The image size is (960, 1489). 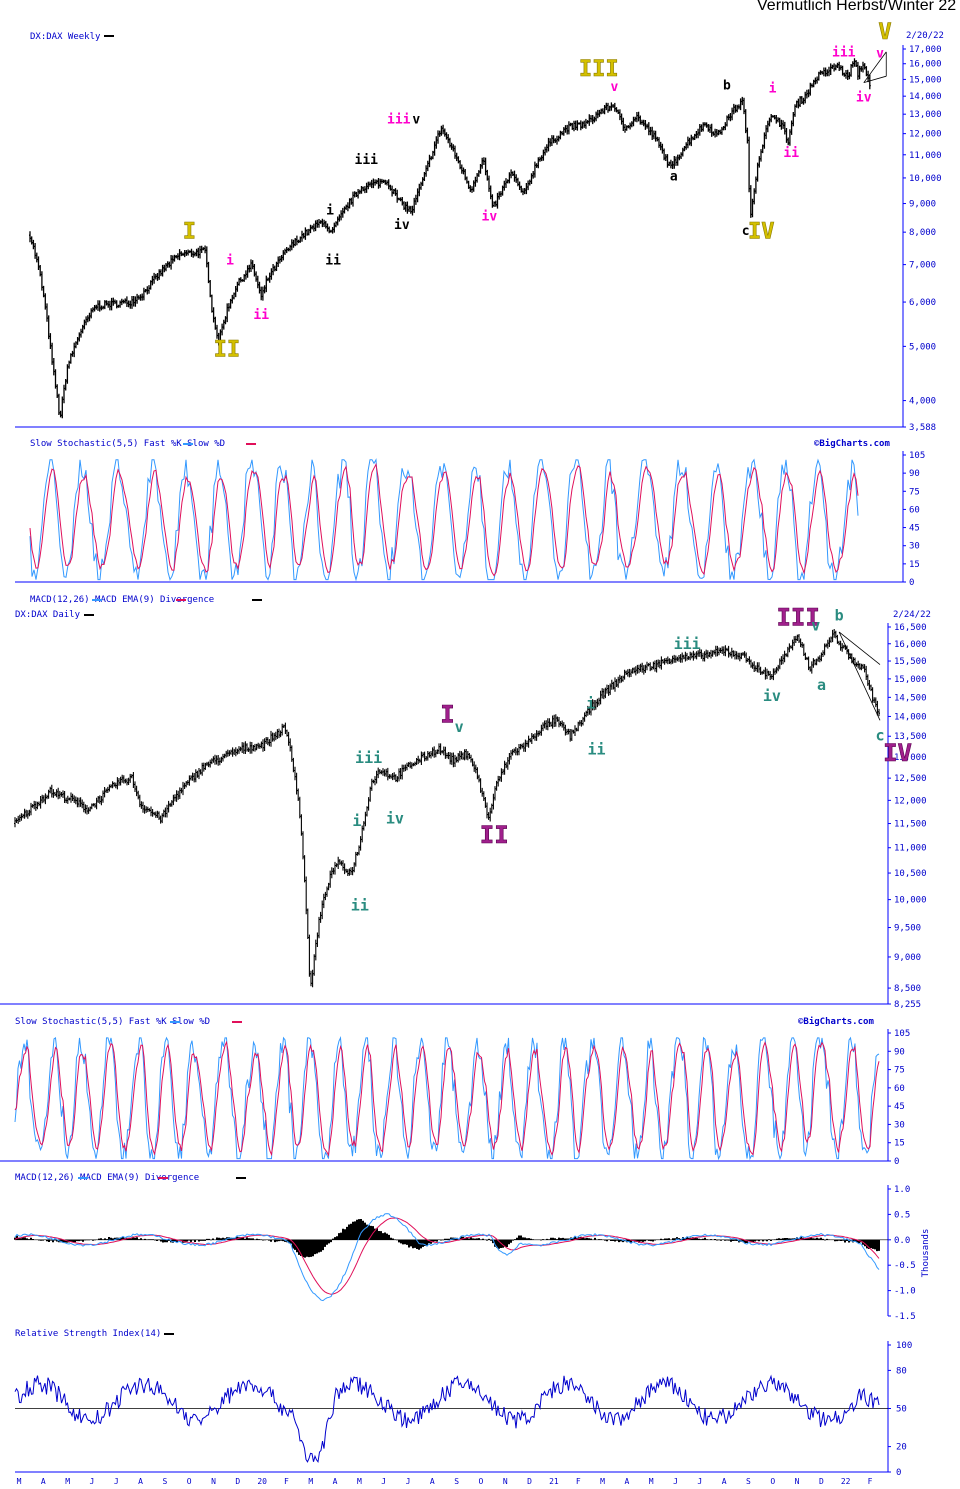 I want to click on rsi-tick-label: 20, so click(x=901, y=1448).